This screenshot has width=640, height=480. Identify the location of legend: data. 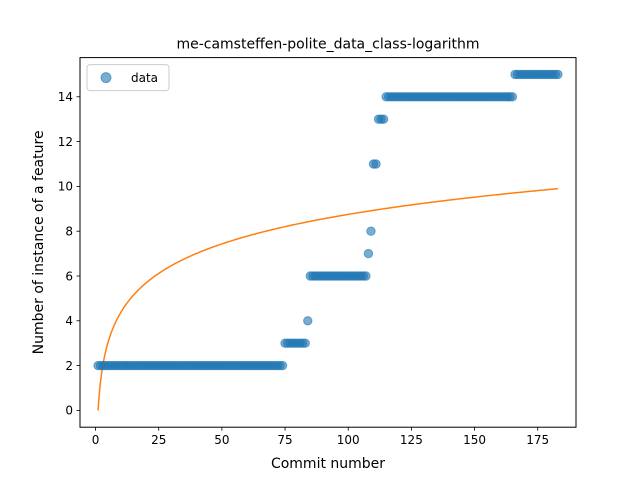
(128, 78).